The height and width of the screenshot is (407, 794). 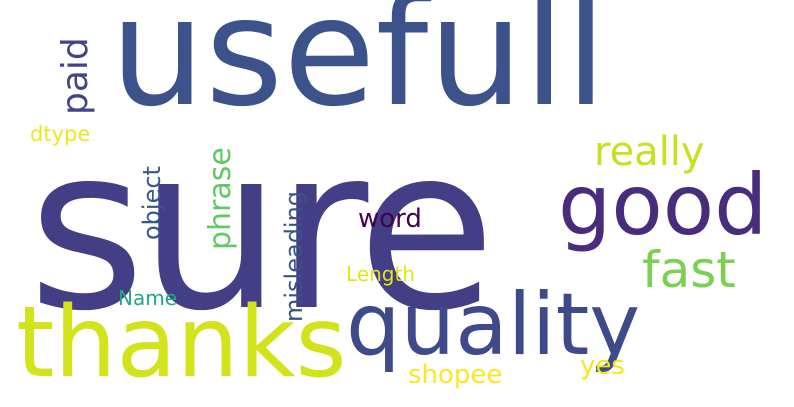 What do you see at coordinates (455, 375) in the screenshot?
I see `word-shopee: shopee` at bounding box center [455, 375].